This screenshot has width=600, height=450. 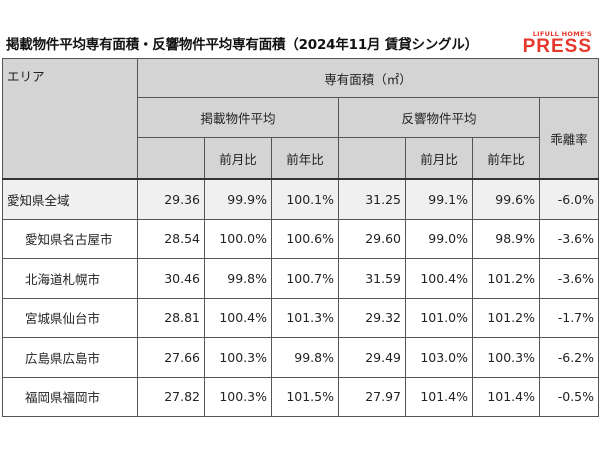 I want to click on response-yoy-header: 前年比, so click(x=506, y=158).